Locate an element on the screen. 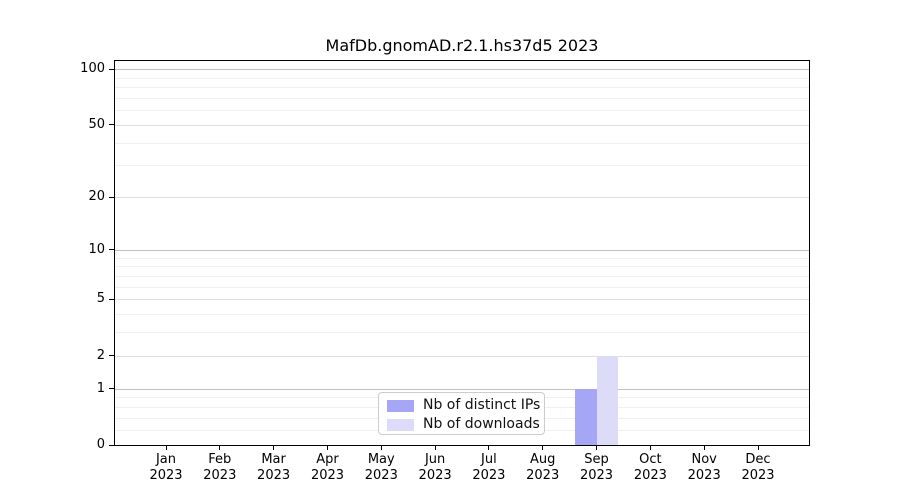 This screenshot has width=900, height=500. chart-title: MafDb.gnomAD.r2.1.hs37d5 2023 is located at coordinates (462, 45).